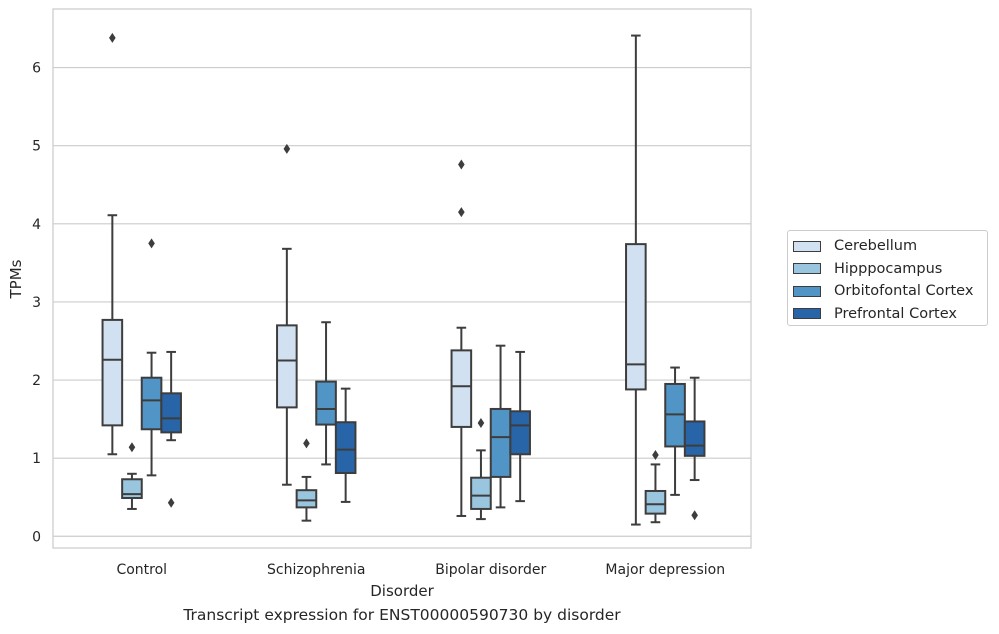 This screenshot has width=999, height=634. What do you see at coordinates (141, 570) in the screenshot?
I see `x-tick-label: Control` at bounding box center [141, 570].